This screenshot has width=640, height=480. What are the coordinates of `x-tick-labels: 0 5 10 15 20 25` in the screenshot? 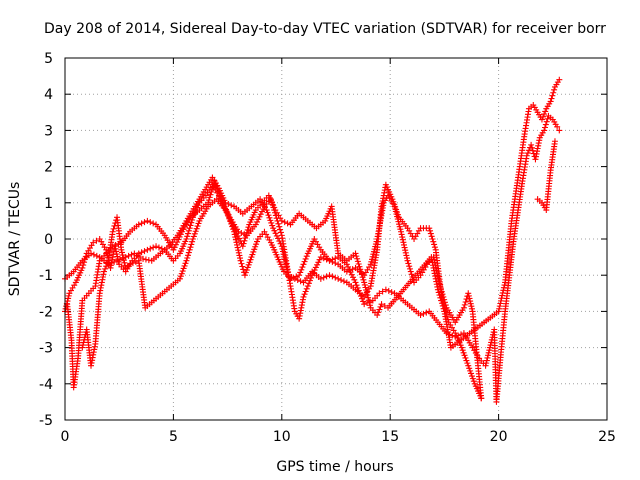 It's located at (338, 437).